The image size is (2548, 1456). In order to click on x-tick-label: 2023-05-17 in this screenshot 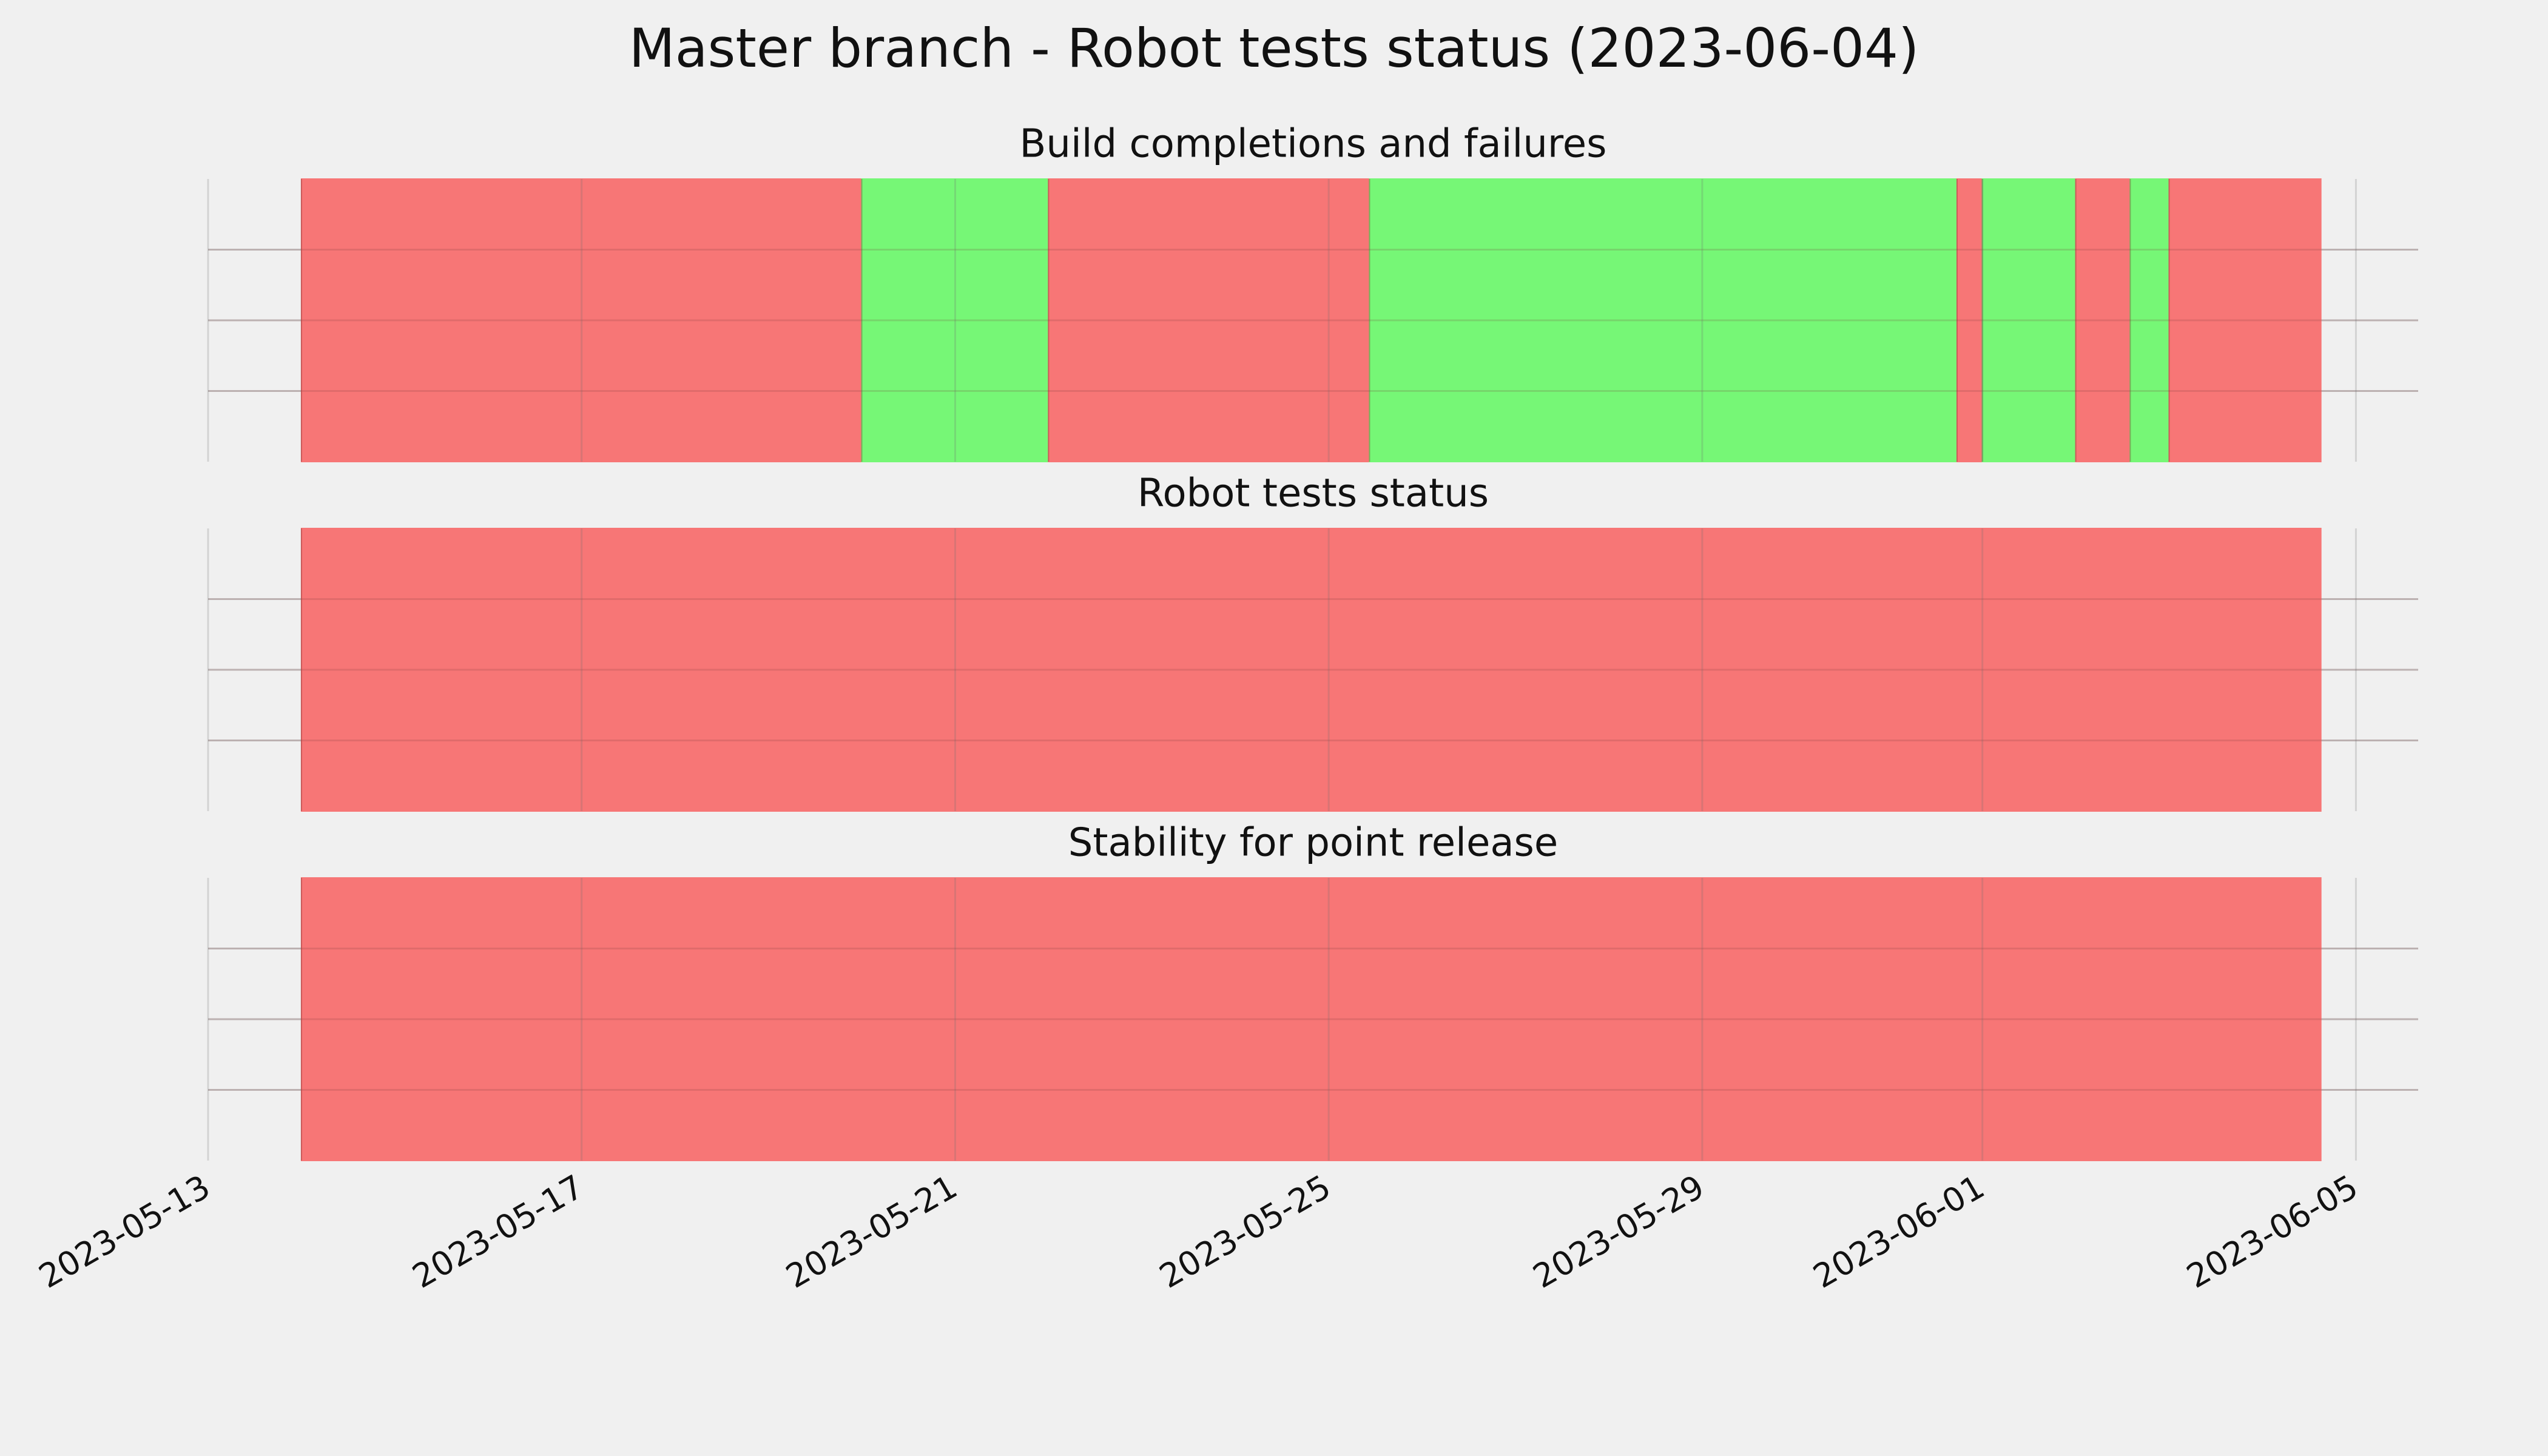, I will do `click(498, 1231)`.